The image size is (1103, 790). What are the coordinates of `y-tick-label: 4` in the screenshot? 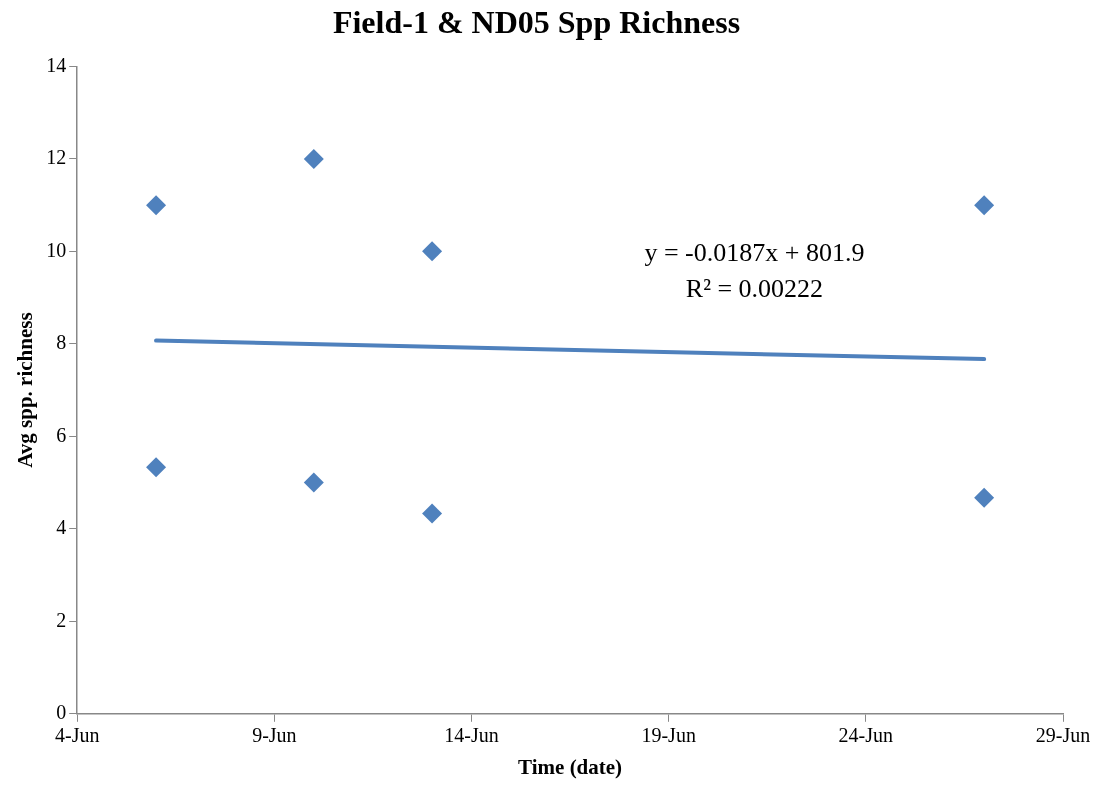 It's located at (61, 527).